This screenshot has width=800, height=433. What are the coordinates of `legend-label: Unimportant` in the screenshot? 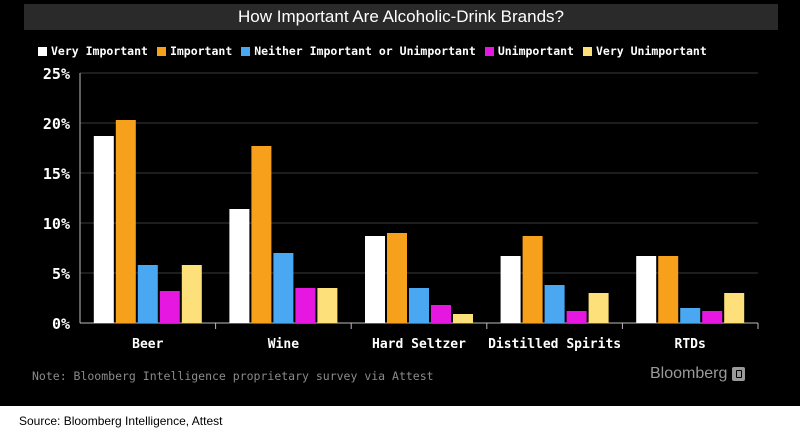 It's located at (535, 51).